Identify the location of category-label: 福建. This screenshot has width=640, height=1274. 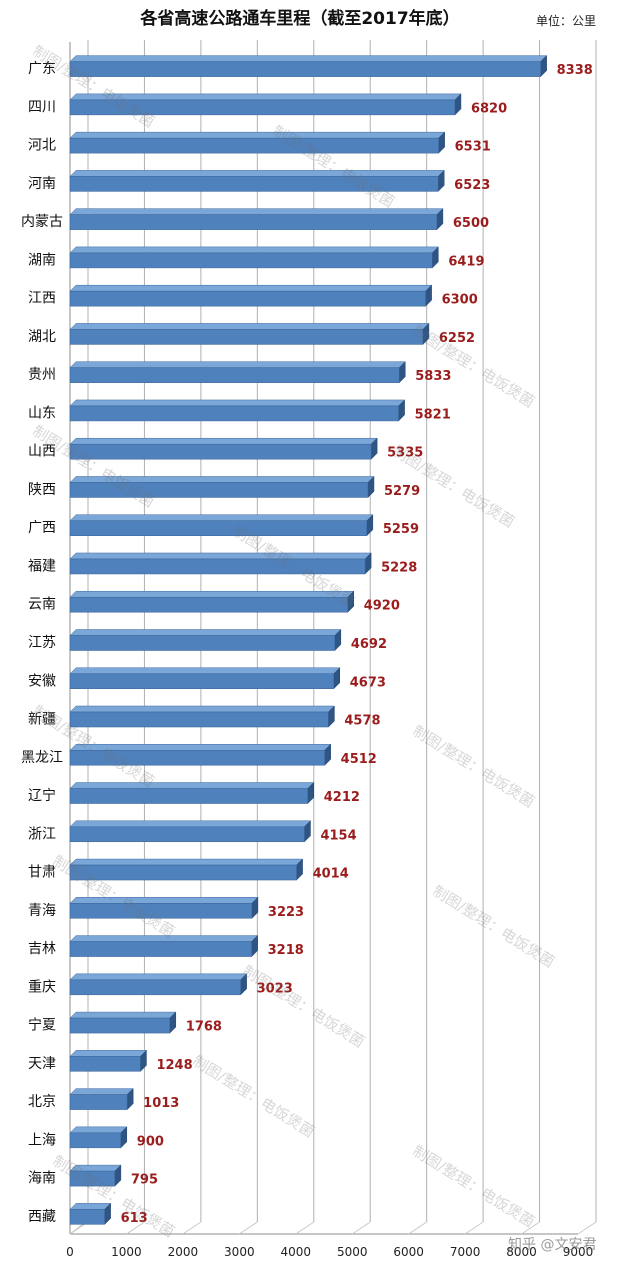
(42, 566).